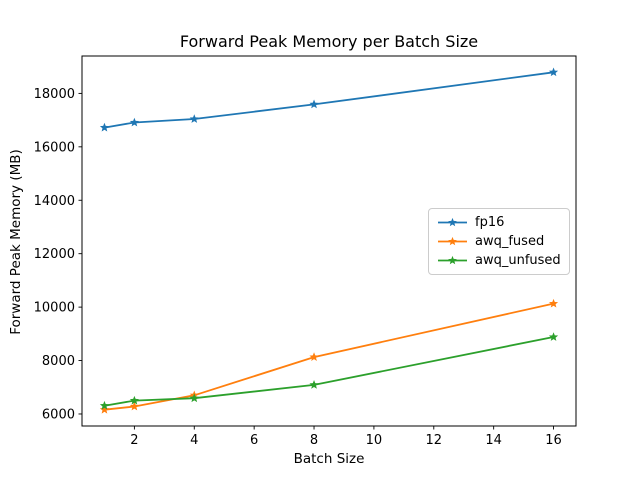  I want to click on legend: fp16 awq_fused awq_unfused, so click(499, 241).